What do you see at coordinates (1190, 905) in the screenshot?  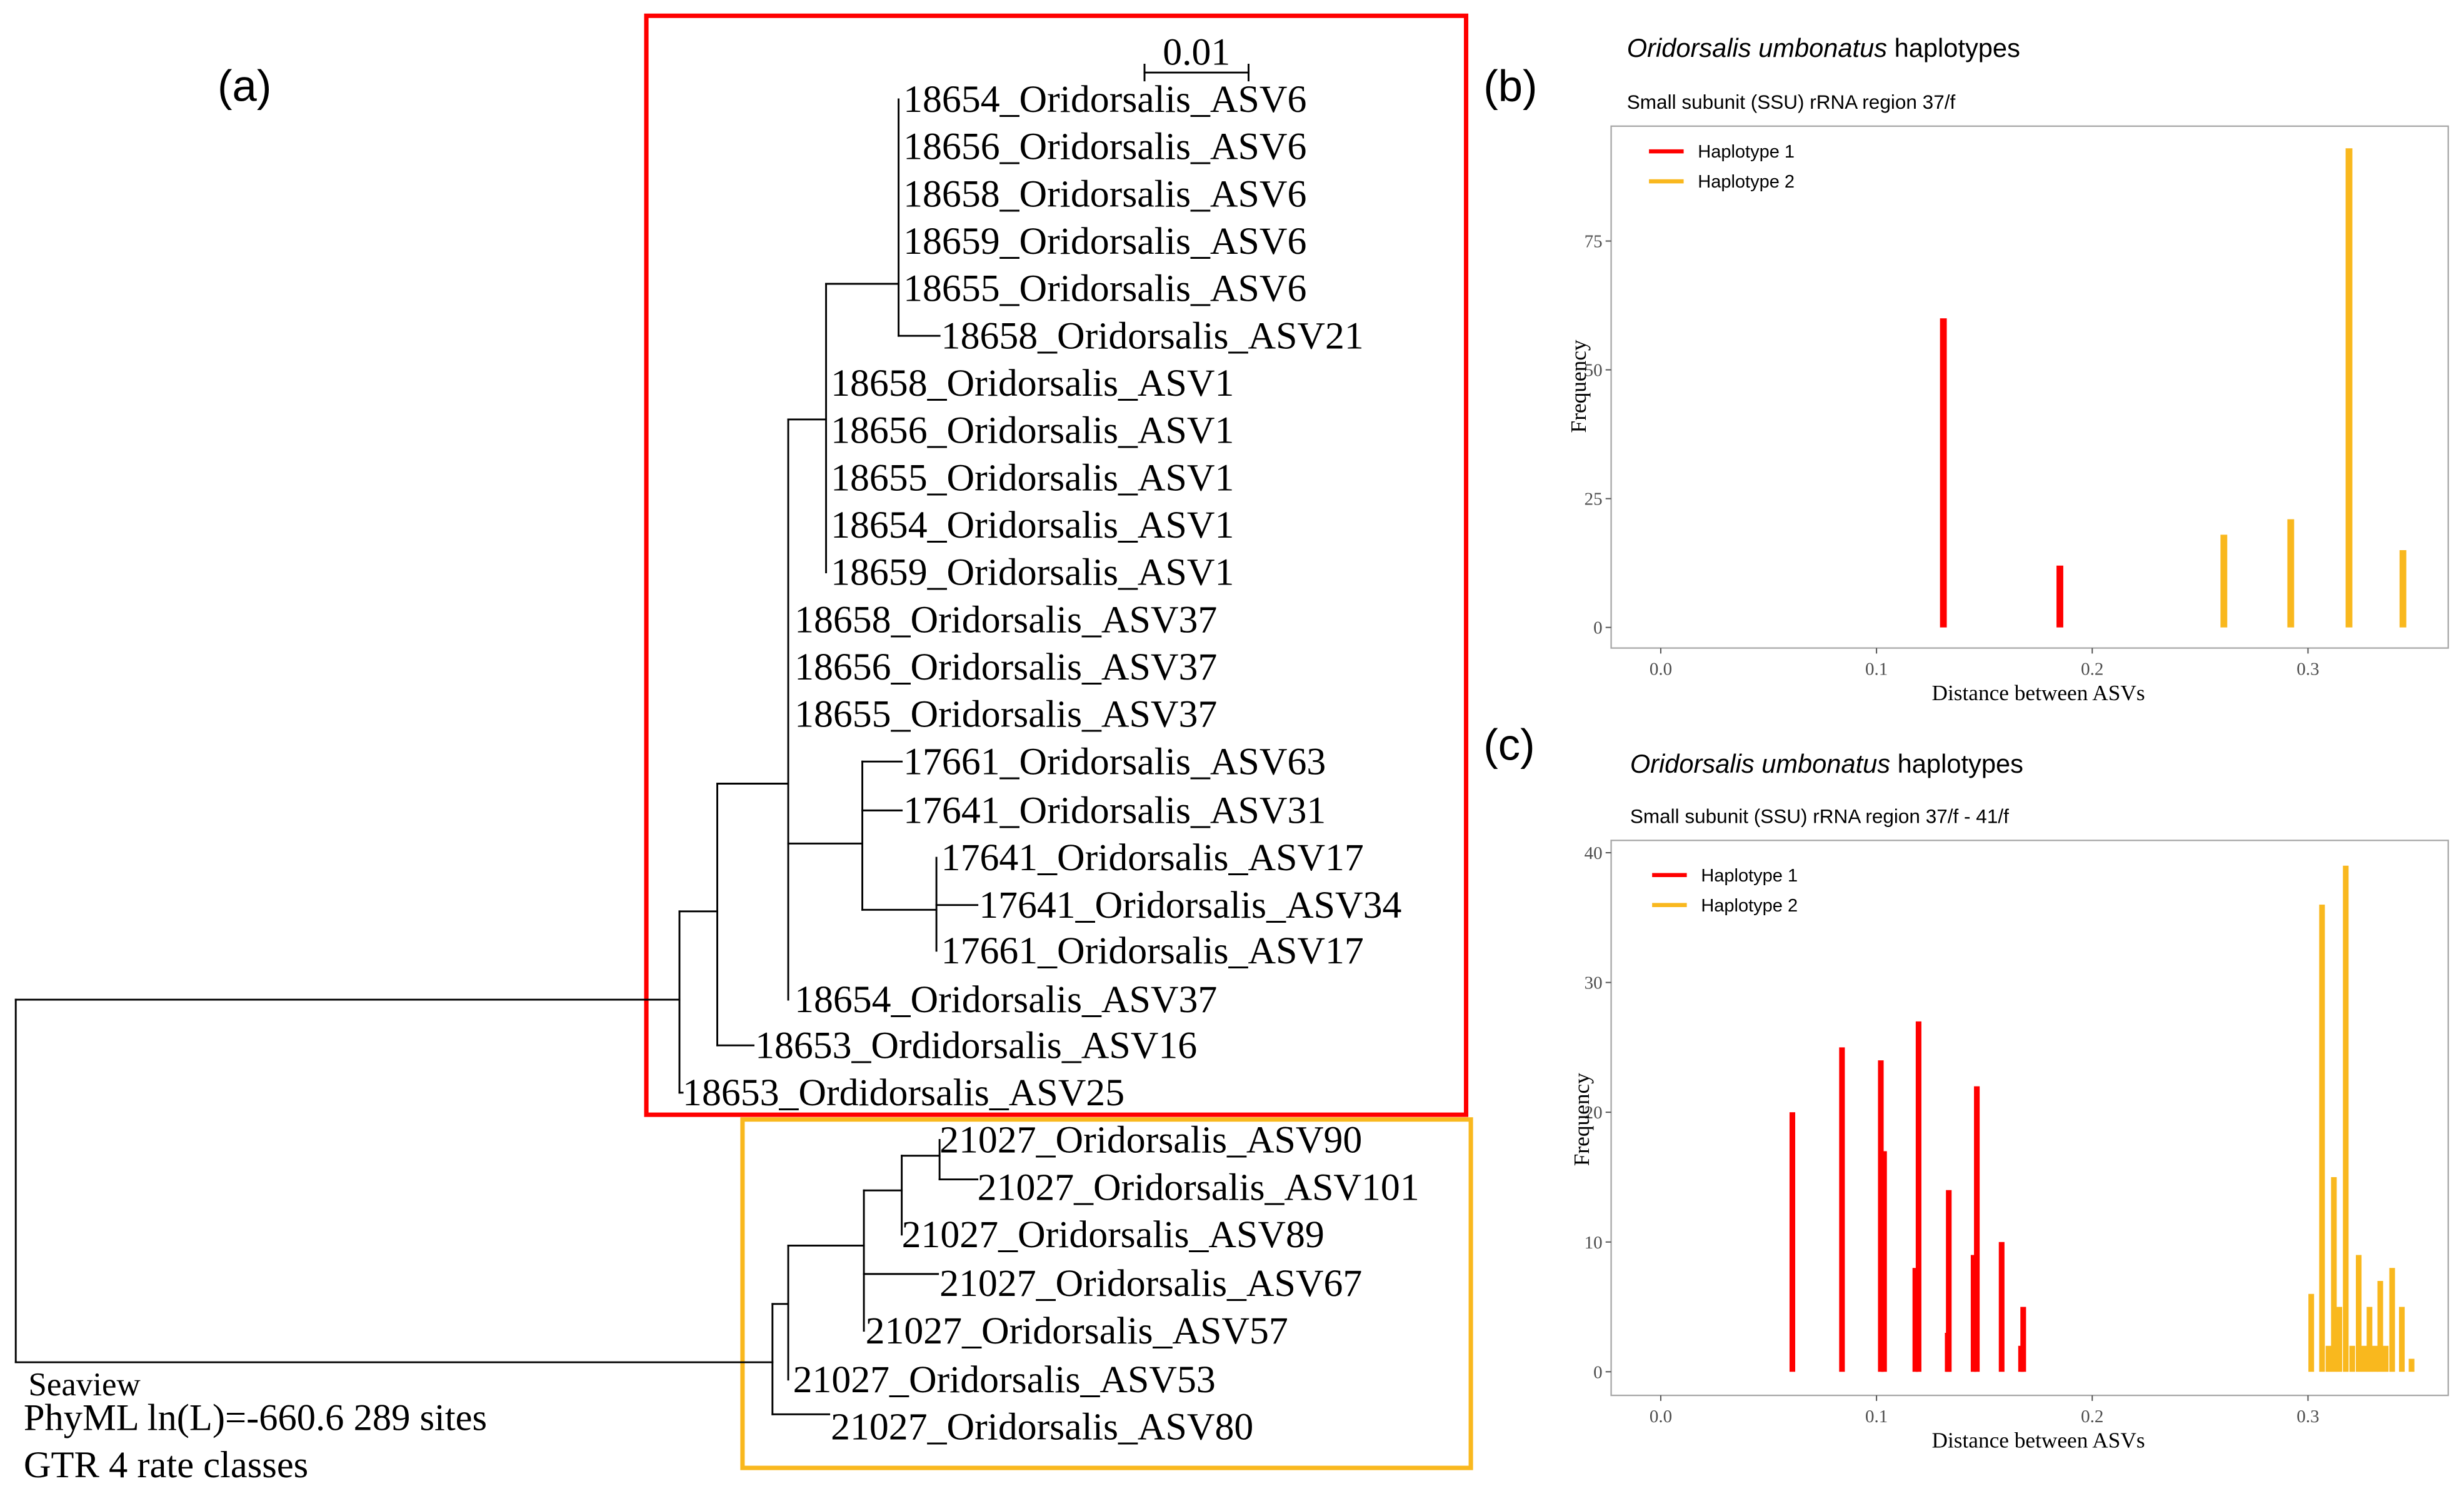 I see `tip-label: 17641_Oridorsalis_ASV34` at bounding box center [1190, 905].